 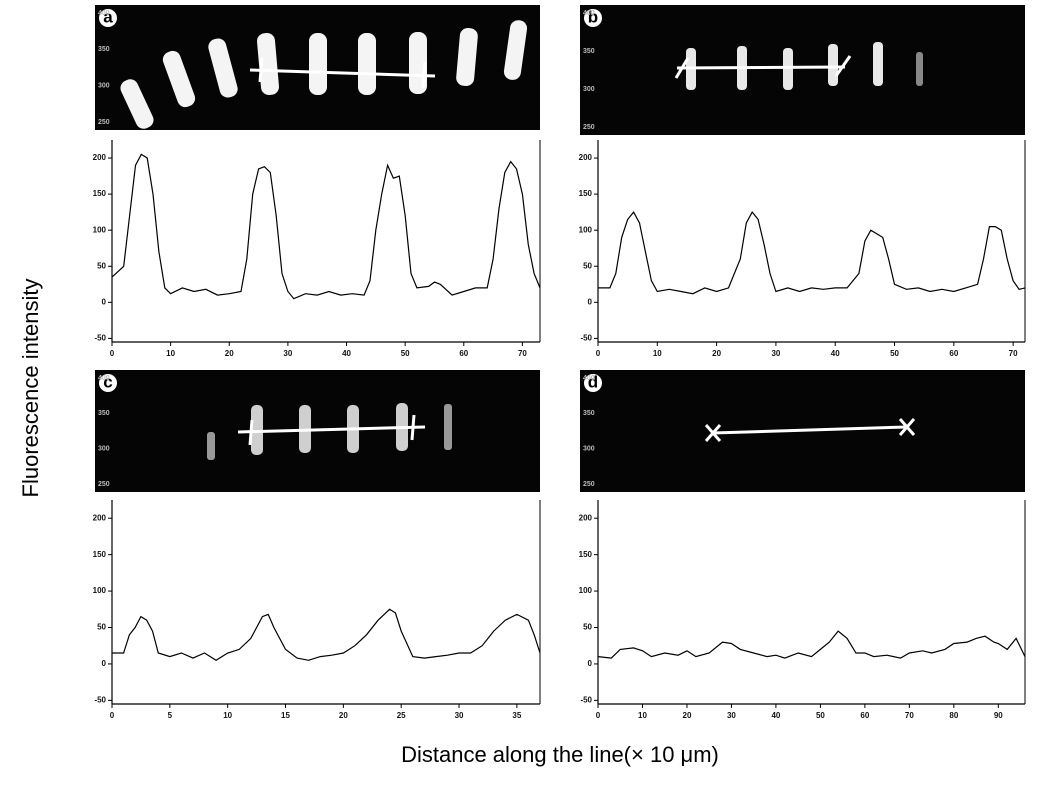 What do you see at coordinates (317, 67) in the screenshot?
I see `micrograph-a` at bounding box center [317, 67].